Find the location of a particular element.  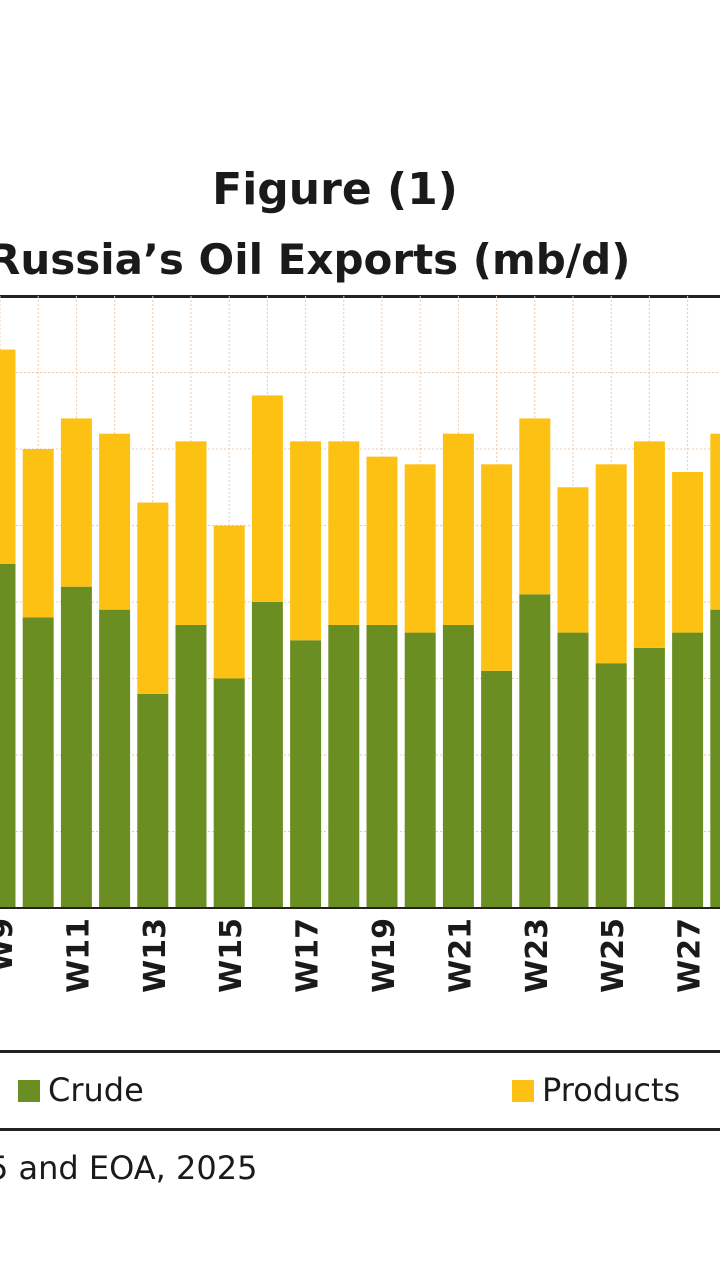

bar-crude-W28 is located at coordinates (715, 758).